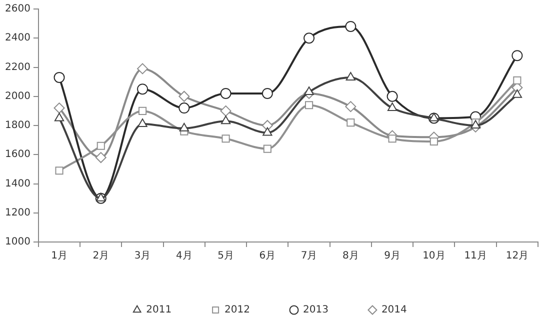  Describe the element at coordinates (267, 256) in the screenshot. I see `x-tick-label: 6月` at that location.